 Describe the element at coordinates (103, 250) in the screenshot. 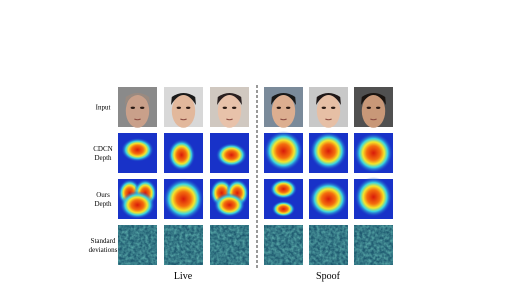

I see `row-label: deviations` at that location.